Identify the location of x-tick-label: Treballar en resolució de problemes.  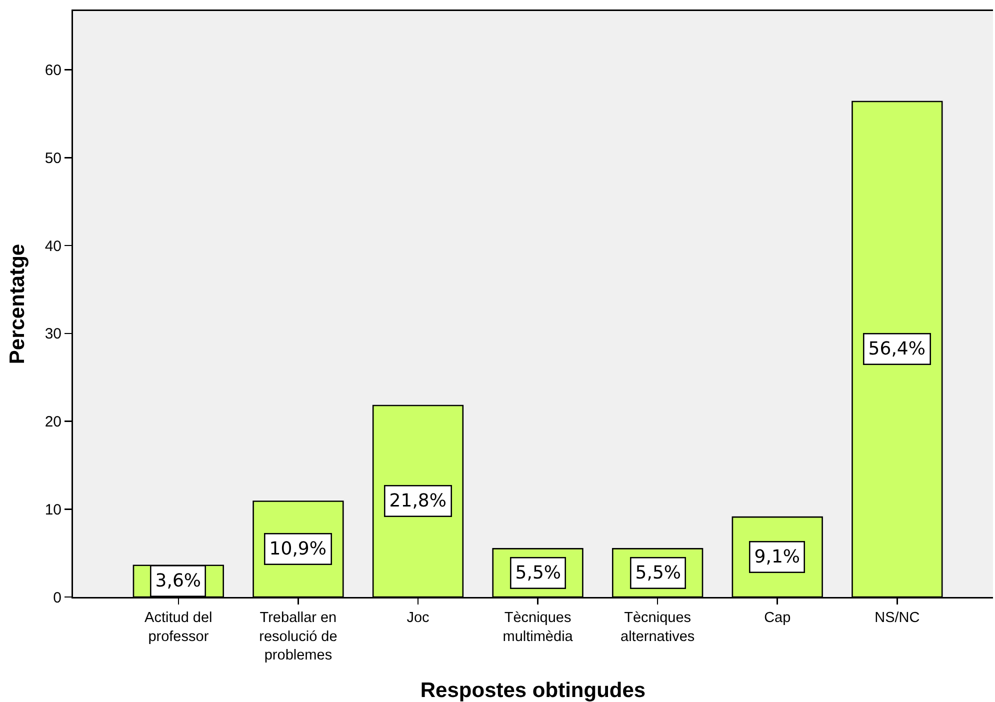
(298, 637).